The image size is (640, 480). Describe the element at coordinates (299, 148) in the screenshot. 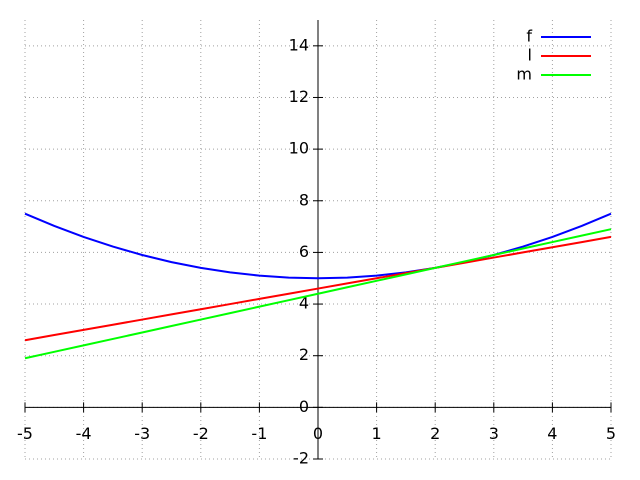

I see `y-tick-label: 10` at that location.